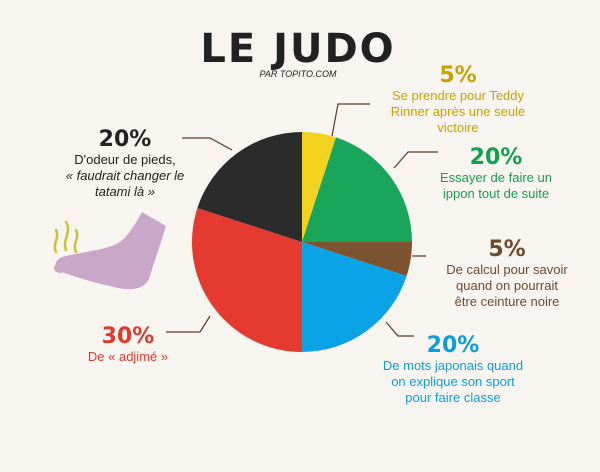 The image size is (600, 472). I want to click on foot-shape, so click(111, 251).